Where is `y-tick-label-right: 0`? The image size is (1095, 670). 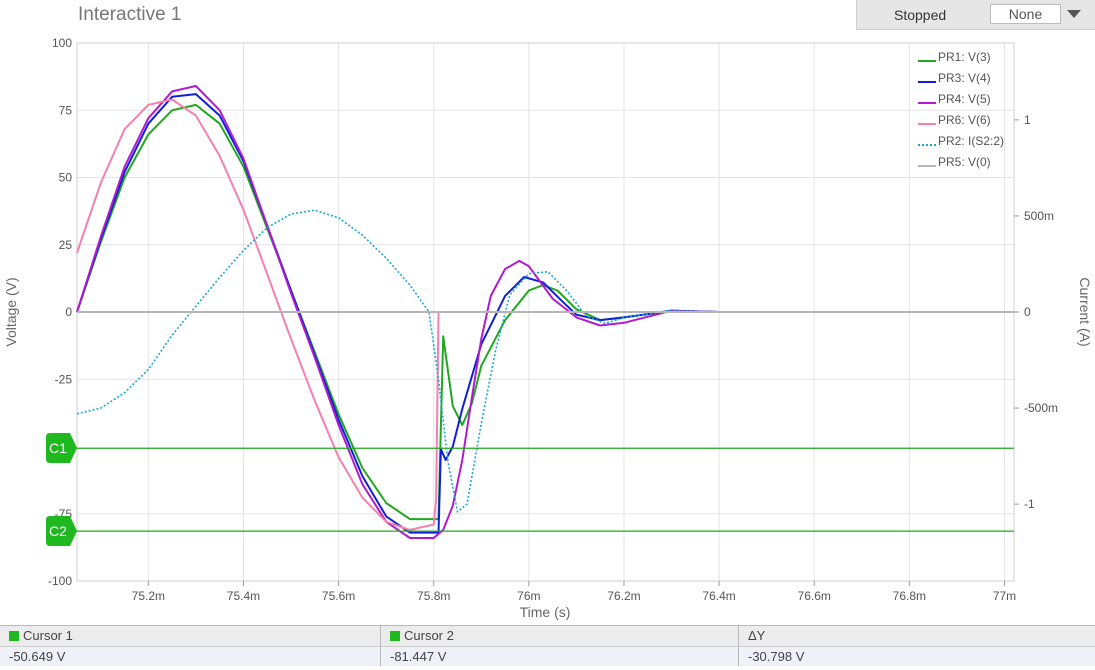 y-tick-label-right: 0 is located at coordinates (1027, 312).